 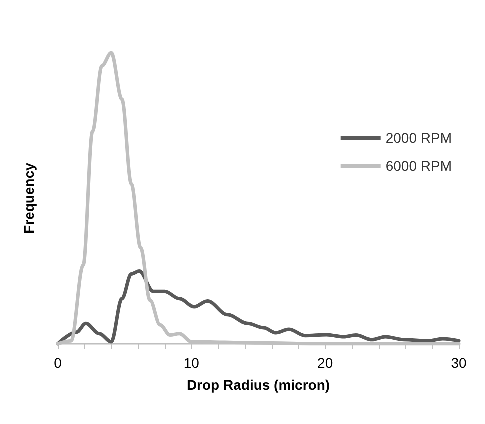 I want to click on y-axis-title: Frequency, so click(x=29, y=198).